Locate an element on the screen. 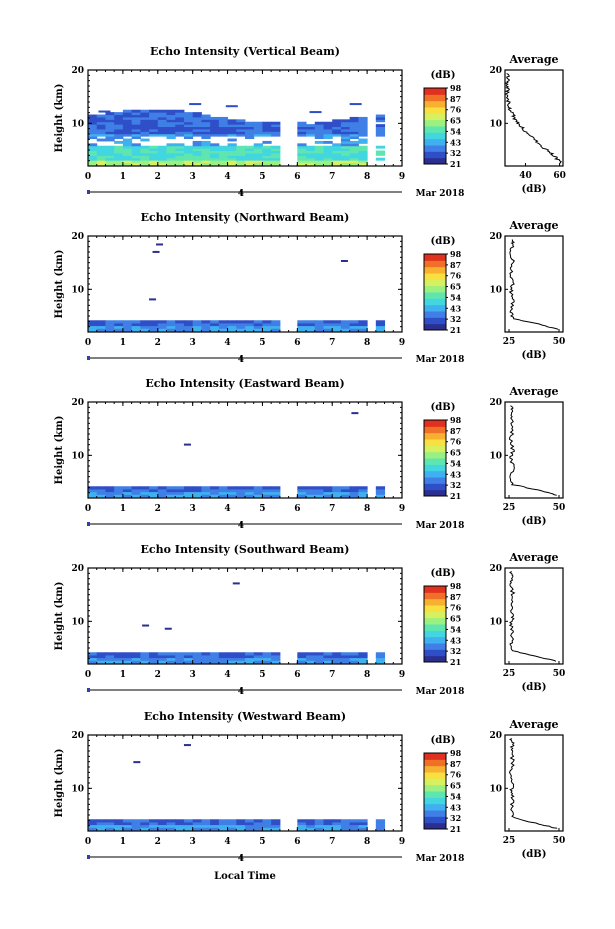  y-tick-label: 20 is located at coordinates (77, 71).